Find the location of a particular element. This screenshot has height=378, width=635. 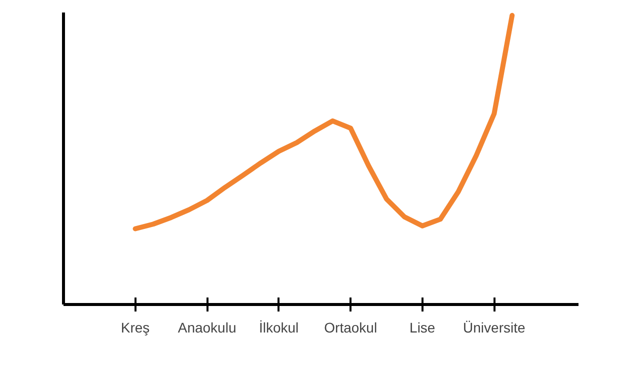

x-tick-label: Üniversite is located at coordinates (494, 328).